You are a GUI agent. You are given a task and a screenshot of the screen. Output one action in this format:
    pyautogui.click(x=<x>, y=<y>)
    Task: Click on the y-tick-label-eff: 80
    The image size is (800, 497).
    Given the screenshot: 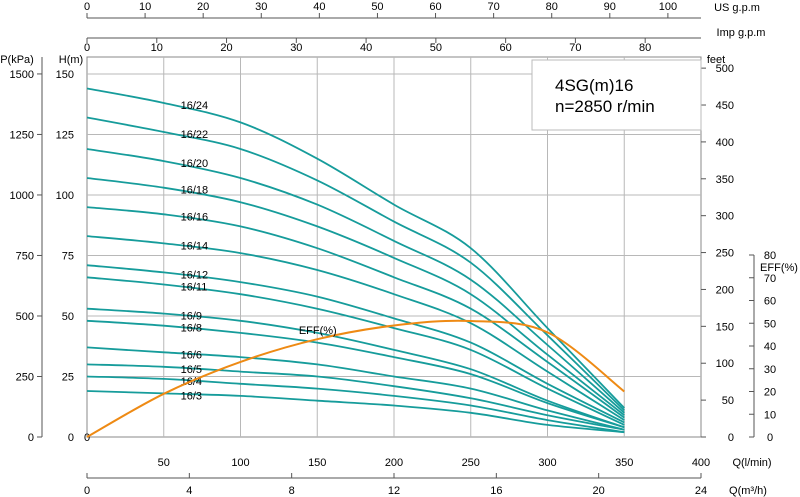 What is the action you would take?
    pyautogui.click(x=770, y=256)
    